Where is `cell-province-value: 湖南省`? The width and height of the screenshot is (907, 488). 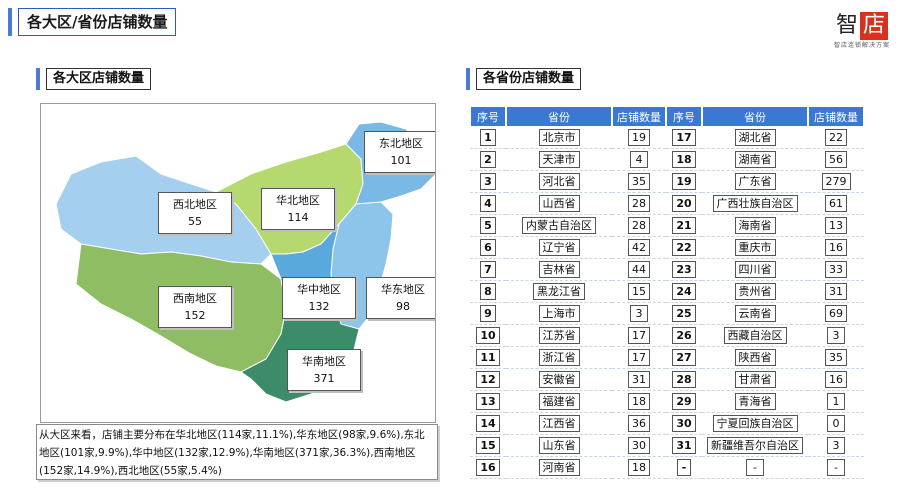 cell-province-value: 湖南省 is located at coordinates (755, 159).